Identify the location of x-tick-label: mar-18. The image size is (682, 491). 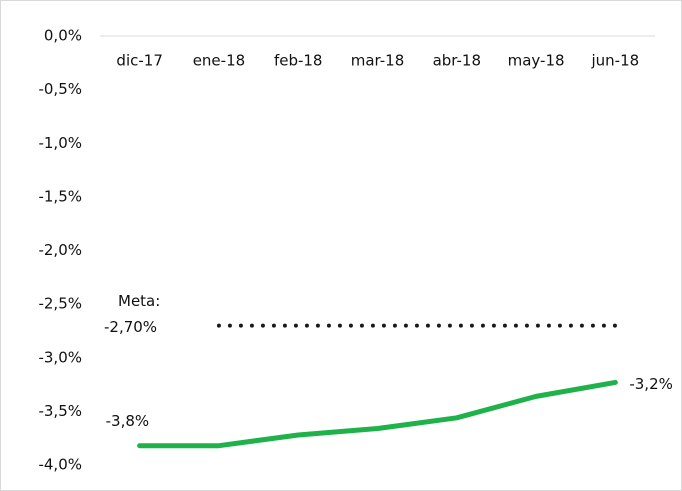
(378, 61).